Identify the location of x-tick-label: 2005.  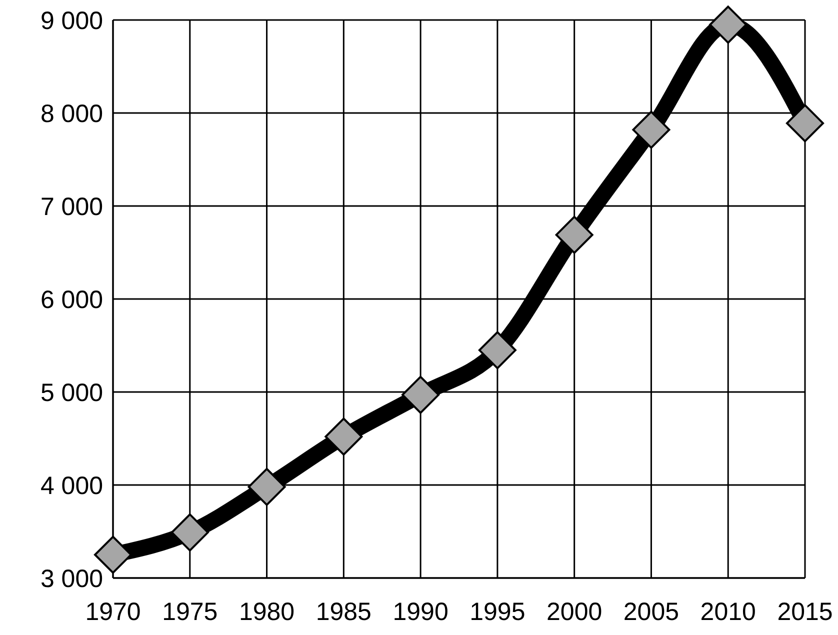
(651, 612).